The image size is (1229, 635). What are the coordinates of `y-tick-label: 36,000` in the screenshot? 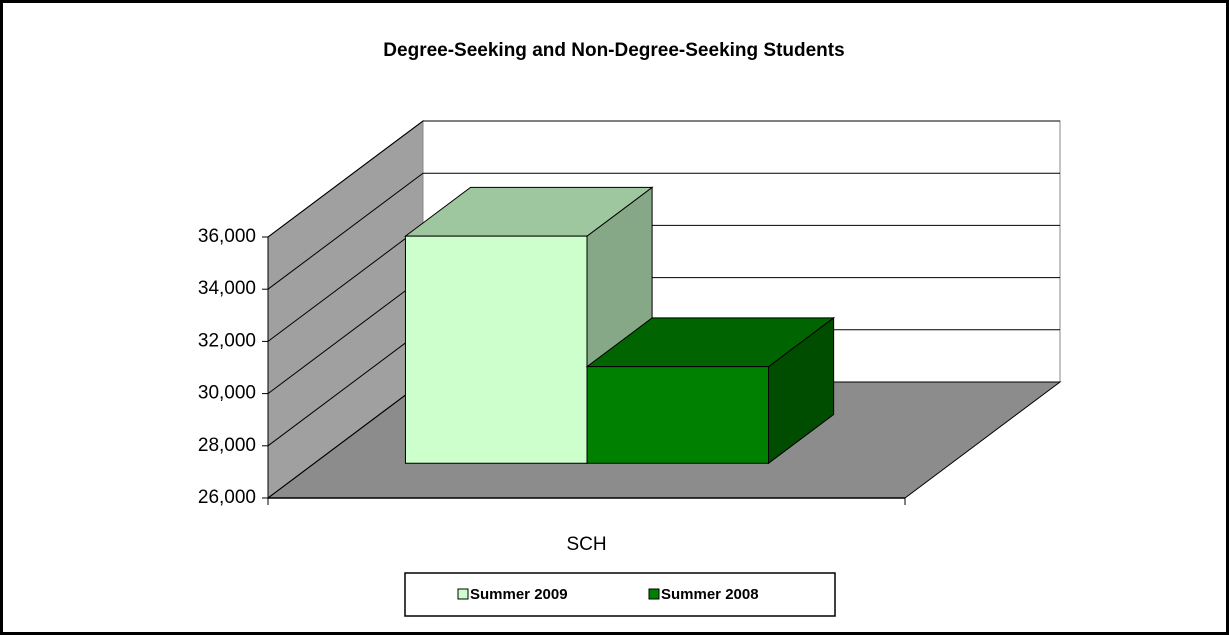 It's located at (227, 236).